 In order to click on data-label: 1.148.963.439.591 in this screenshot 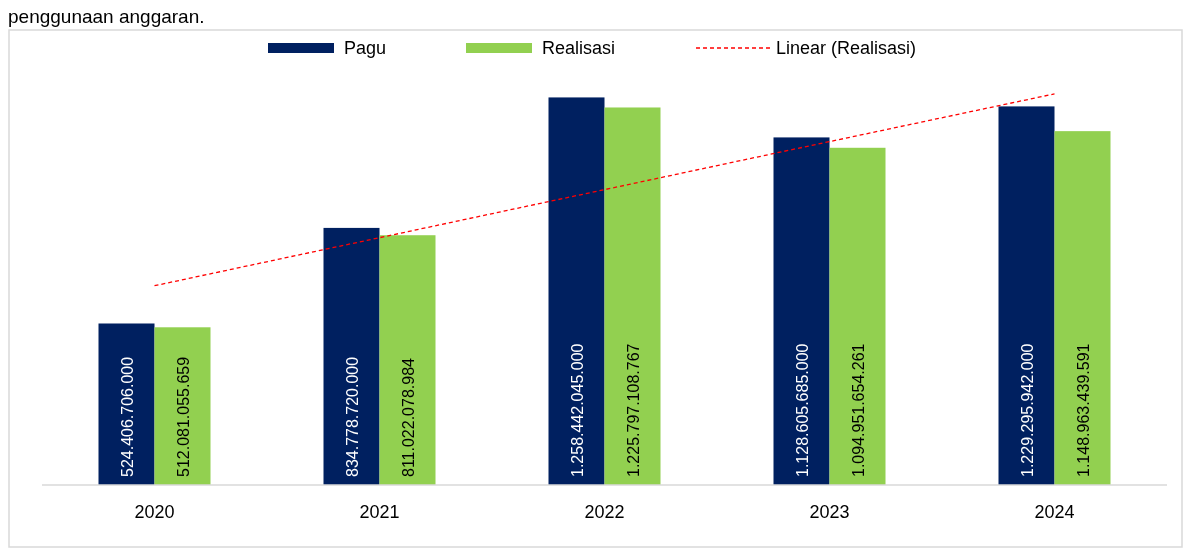, I will do `click(1083, 410)`.